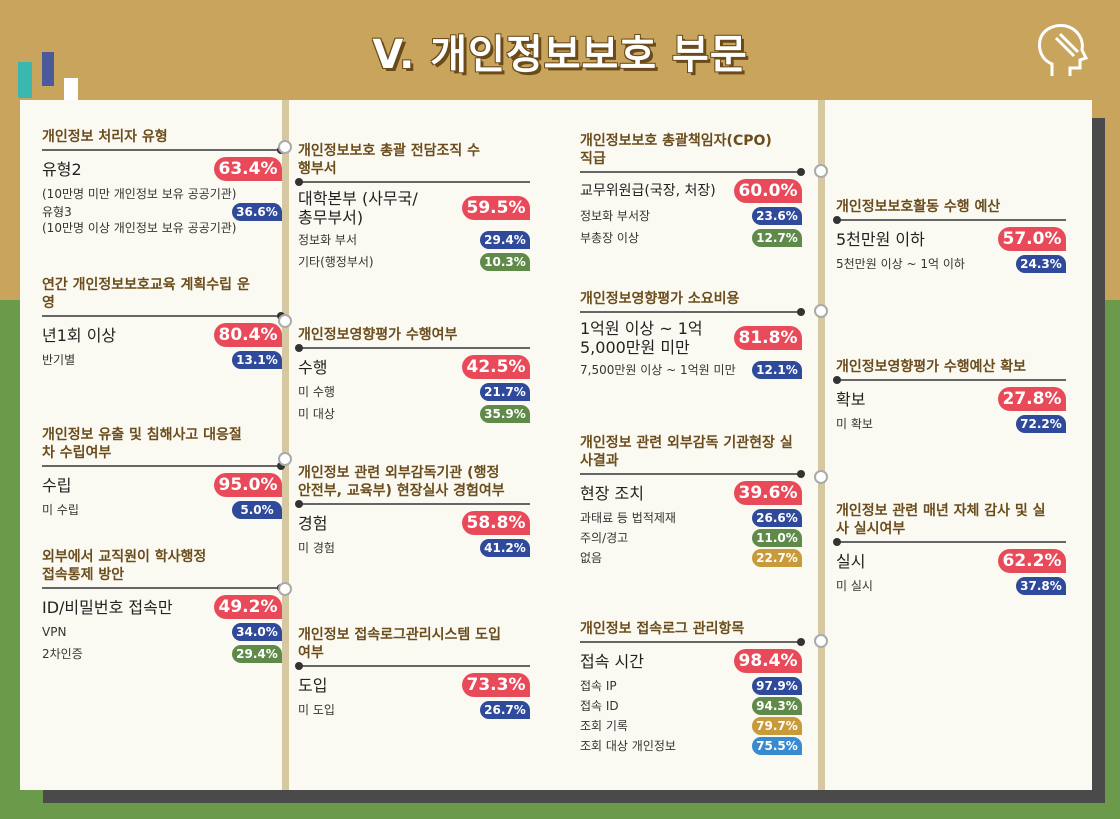 The height and width of the screenshot is (819, 1120). Describe the element at coordinates (399, 644) in the screenshot. I see `section-heading: 개인정보 접속로그관리시스템 도입여부` at that location.